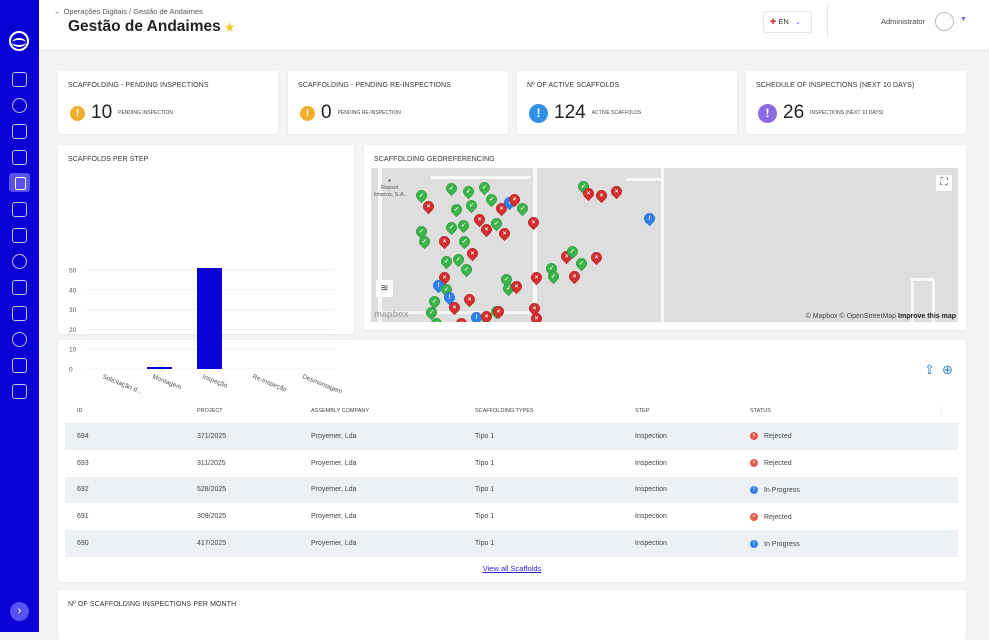 The width and height of the screenshot is (989, 640). What do you see at coordinates (927, 316) in the screenshot?
I see `improve-map-link: Improve this map` at bounding box center [927, 316].